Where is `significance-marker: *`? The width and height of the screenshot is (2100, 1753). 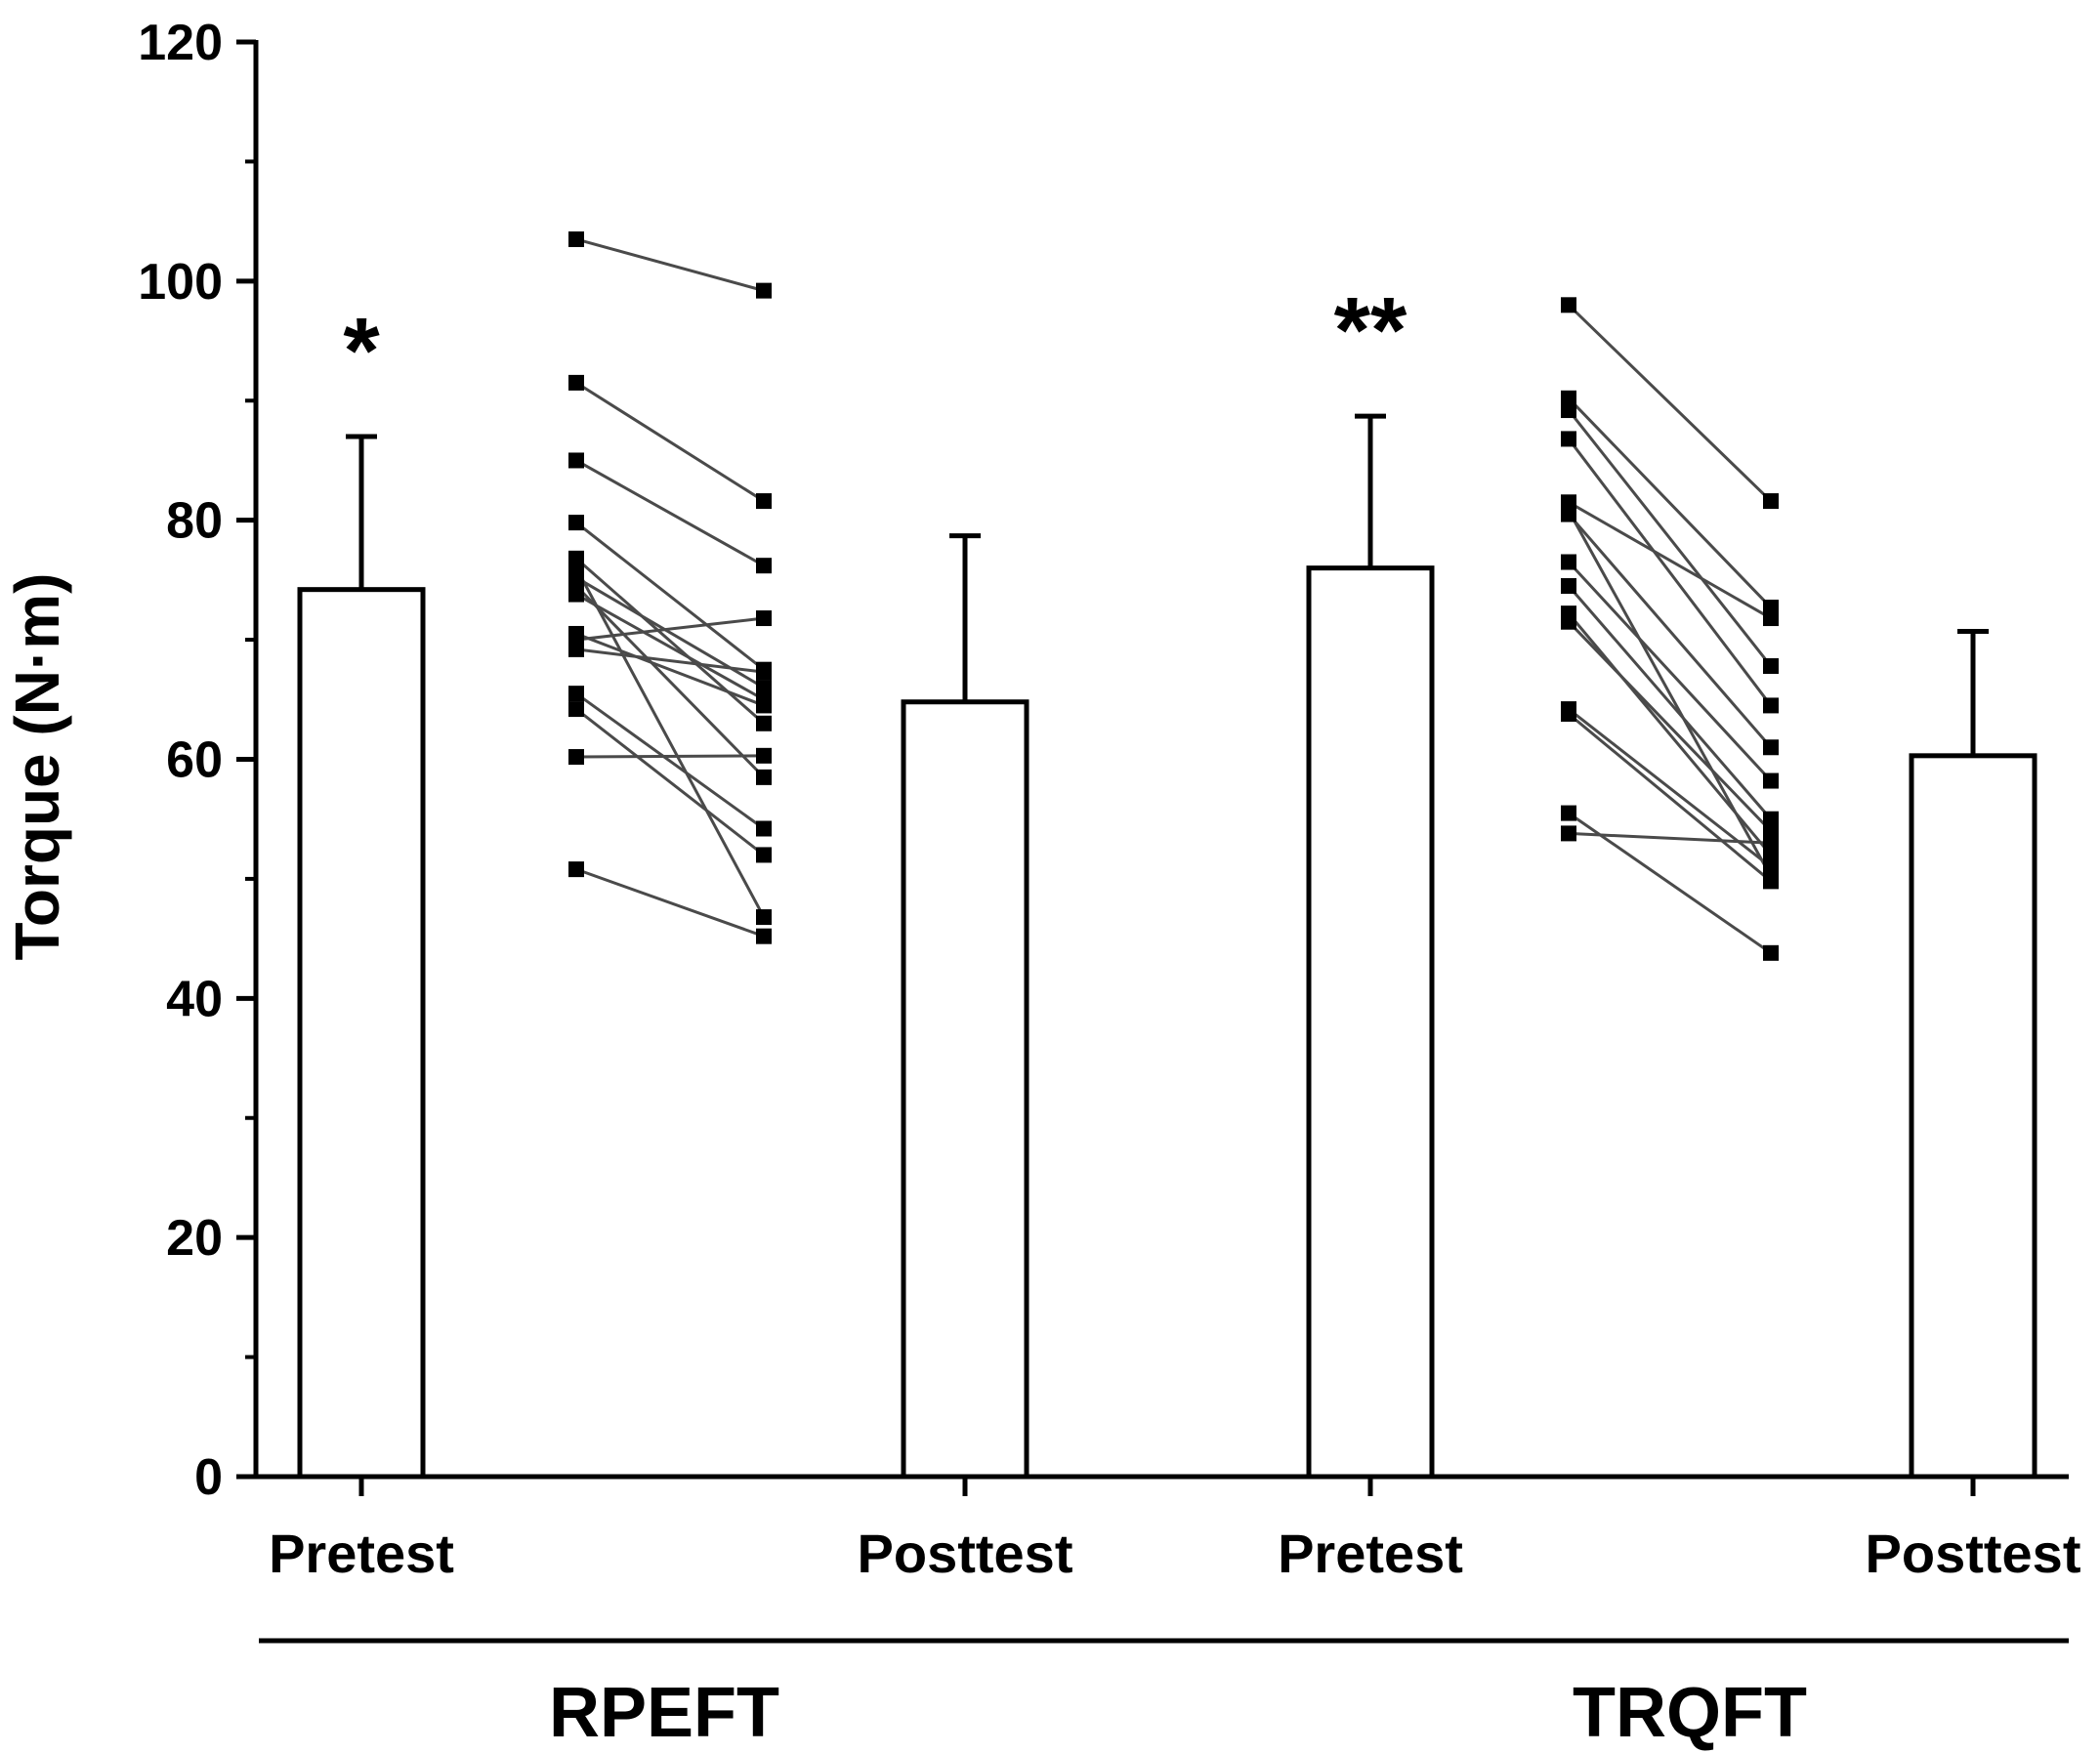 significance-marker: * is located at coordinates (361, 351).